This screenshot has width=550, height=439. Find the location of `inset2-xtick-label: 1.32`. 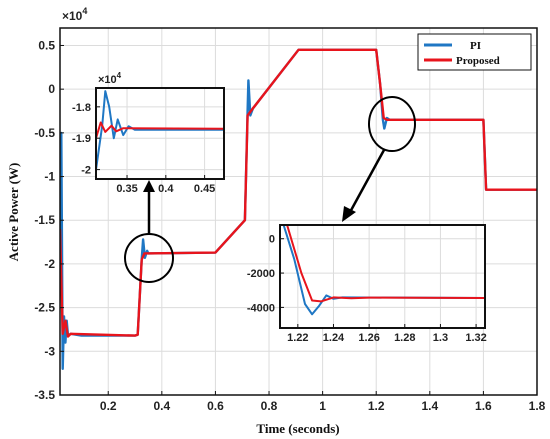

inset2-xtick-label: 1.32 is located at coordinates (475, 338).